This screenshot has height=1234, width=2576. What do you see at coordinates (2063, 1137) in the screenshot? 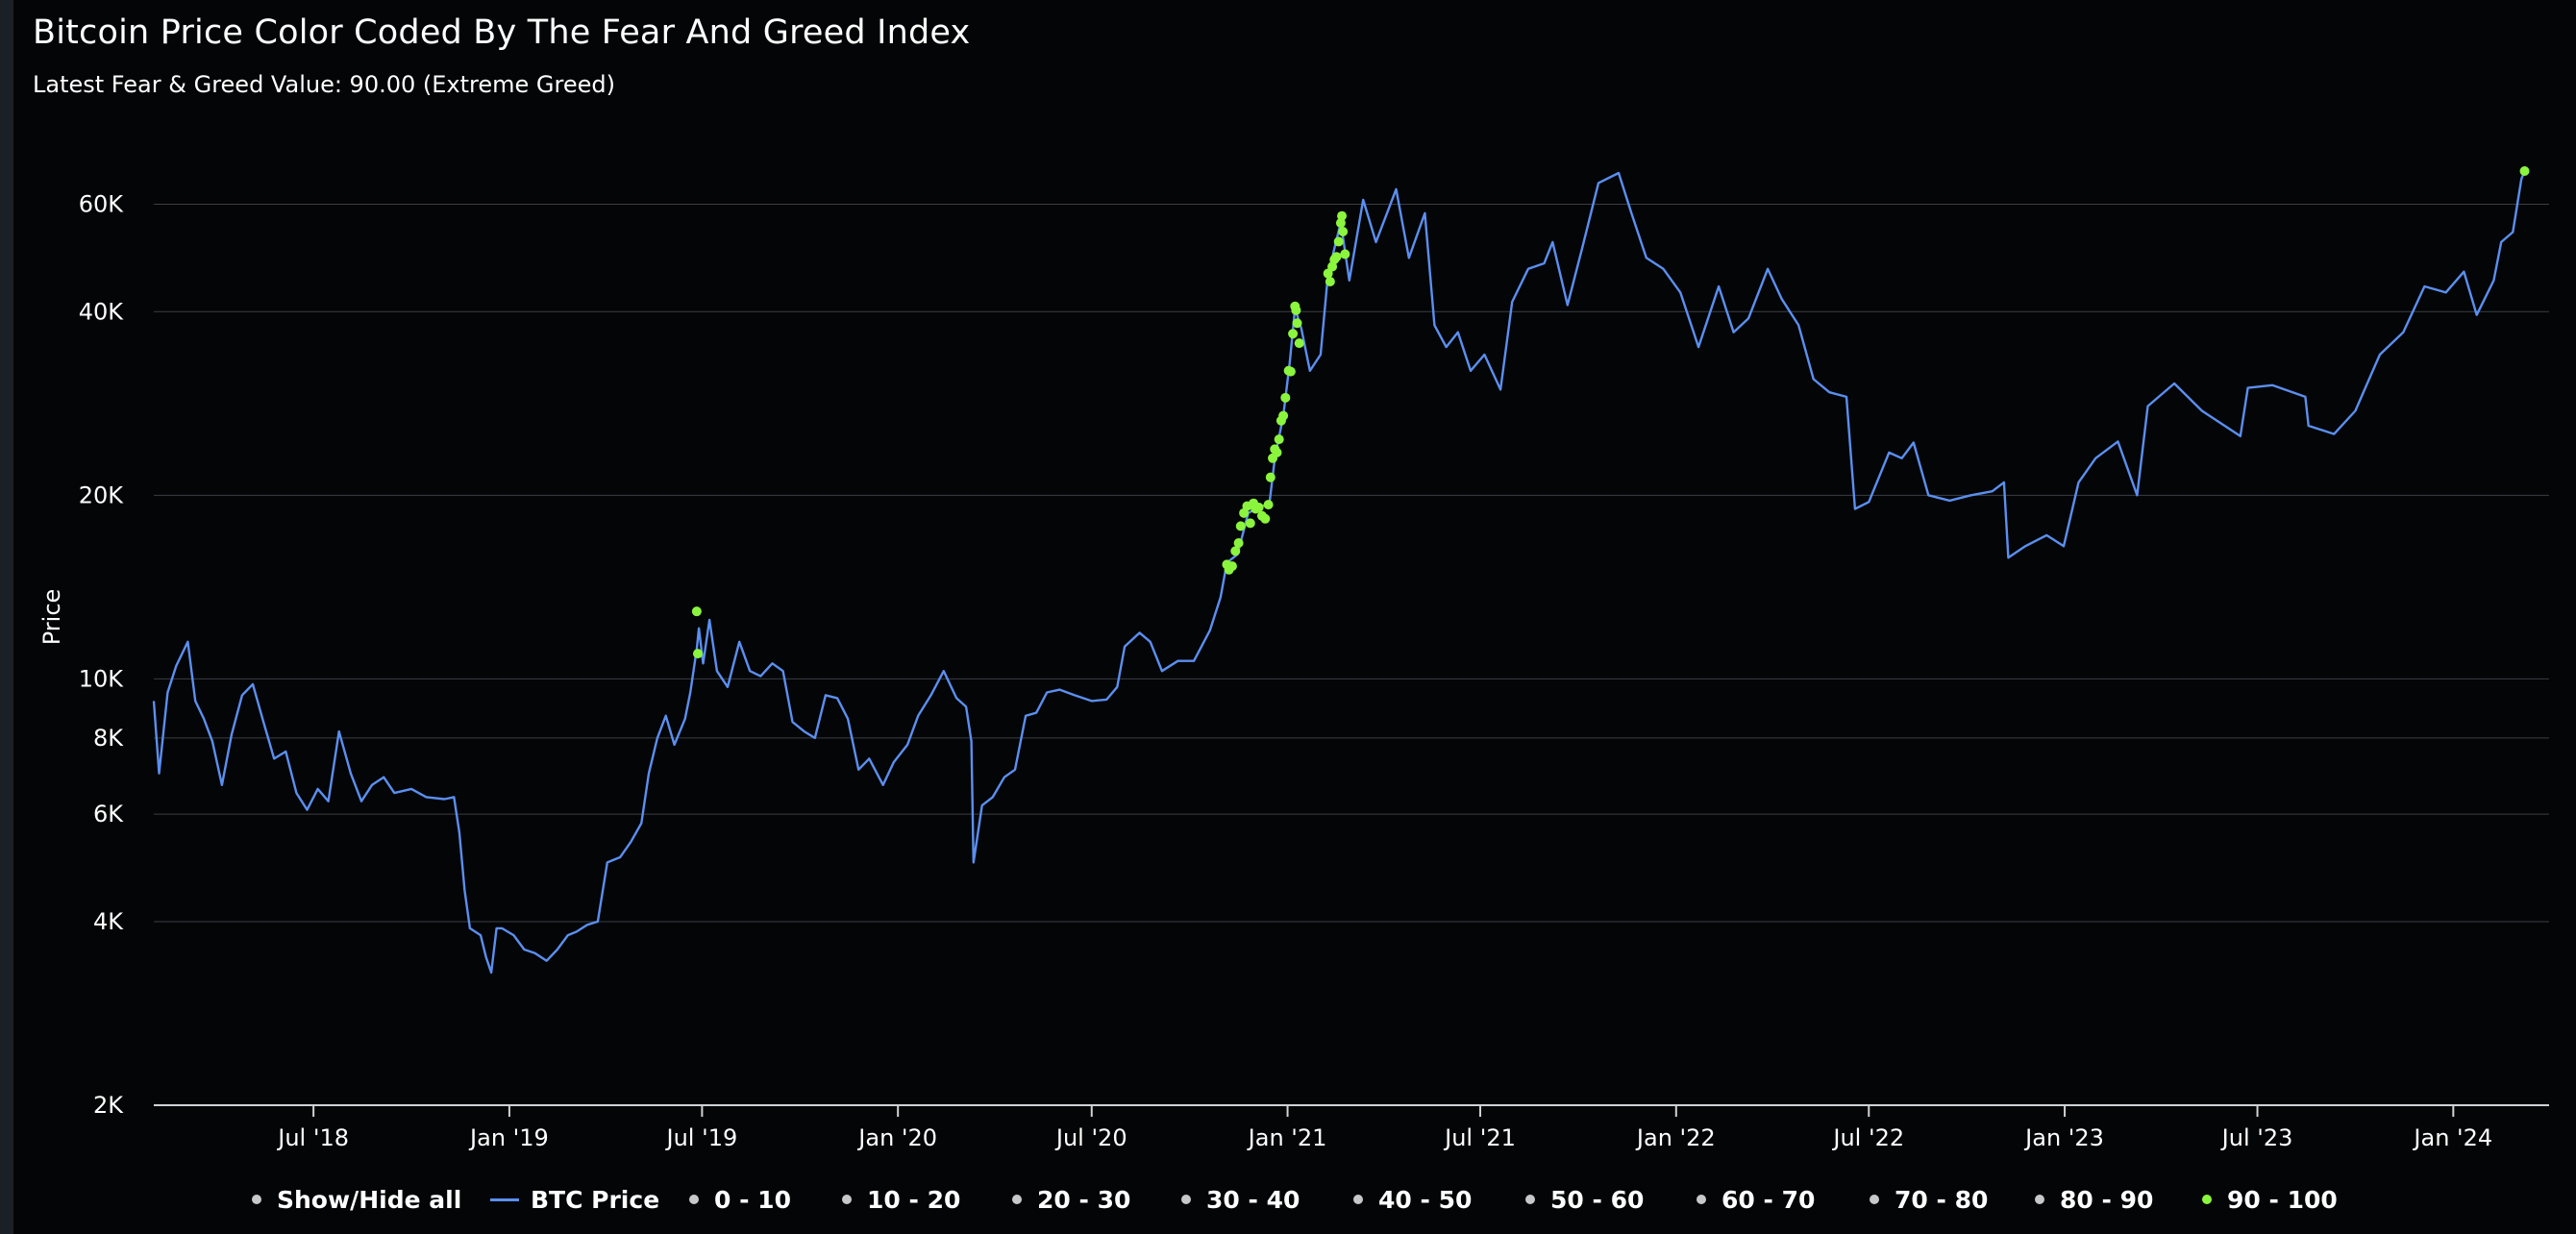
I see `x-tick-label: Jan '23` at bounding box center [2063, 1137].